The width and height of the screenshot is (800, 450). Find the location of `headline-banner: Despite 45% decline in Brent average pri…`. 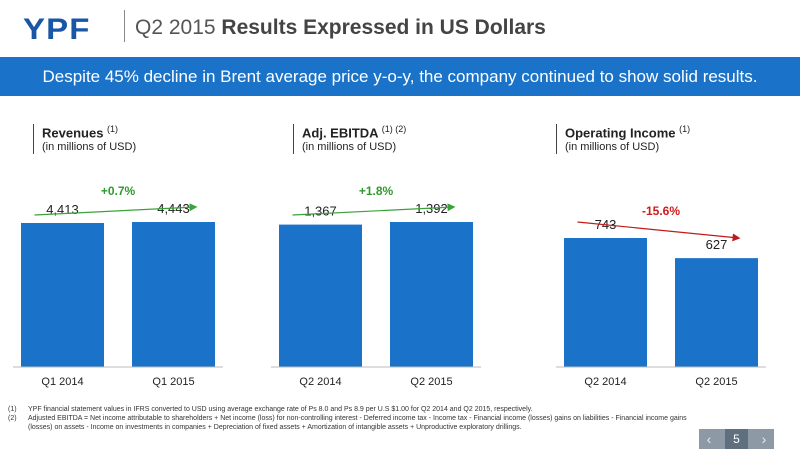

headline-banner: Despite 45% decline in Brent average pri… is located at coordinates (400, 76).